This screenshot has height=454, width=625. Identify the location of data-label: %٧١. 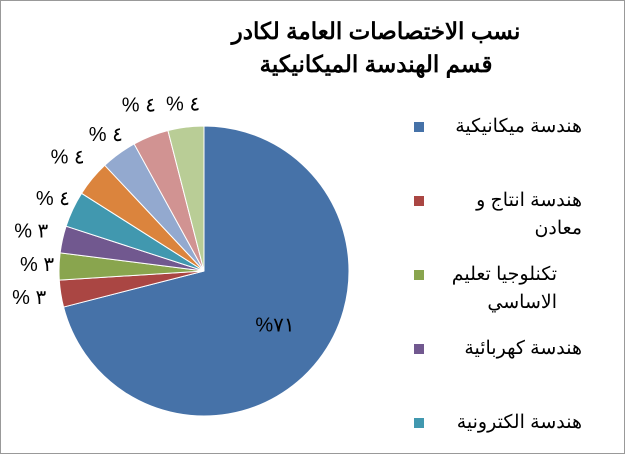
(274, 325).